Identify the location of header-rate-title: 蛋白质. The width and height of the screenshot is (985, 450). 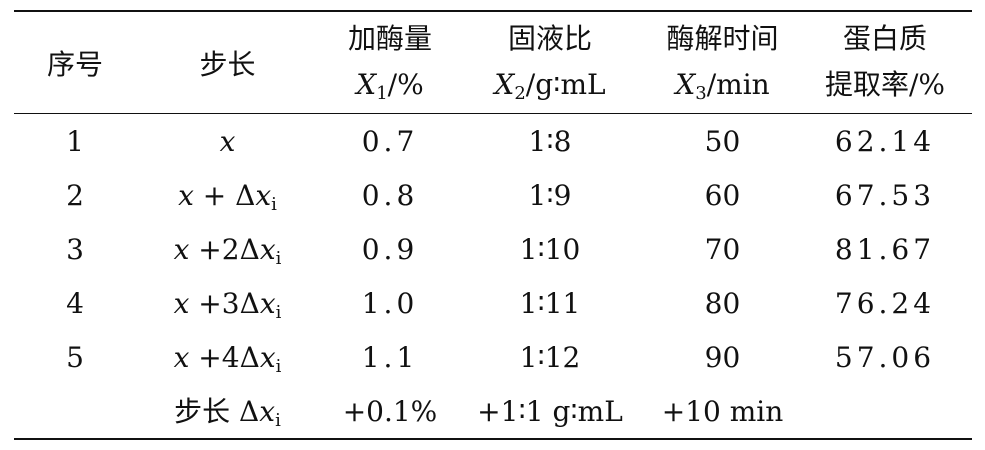
(884, 38).